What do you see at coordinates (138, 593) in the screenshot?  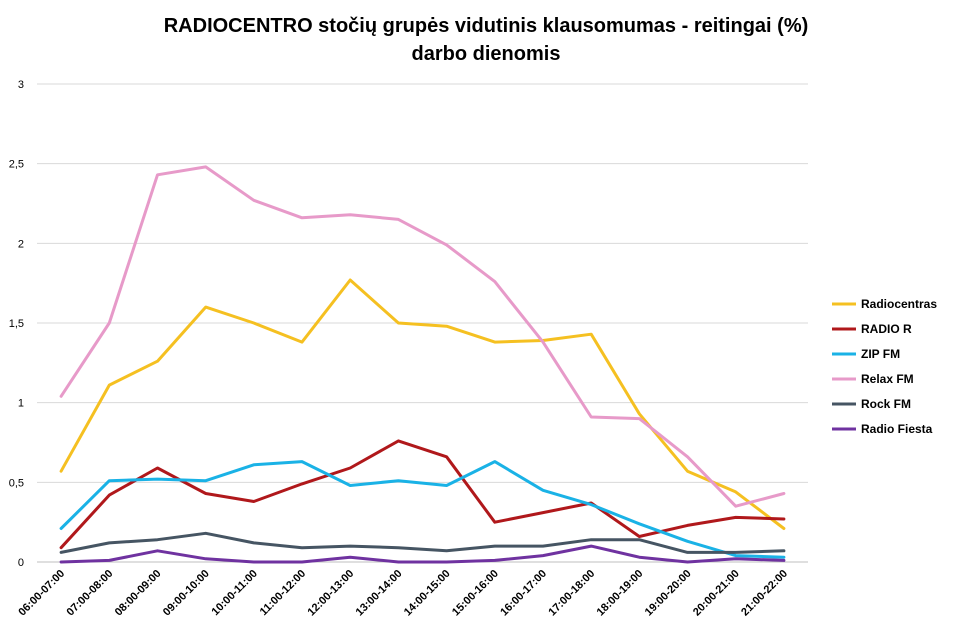 I see `x-tick-label: 08:00-09:00` at bounding box center [138, 593].